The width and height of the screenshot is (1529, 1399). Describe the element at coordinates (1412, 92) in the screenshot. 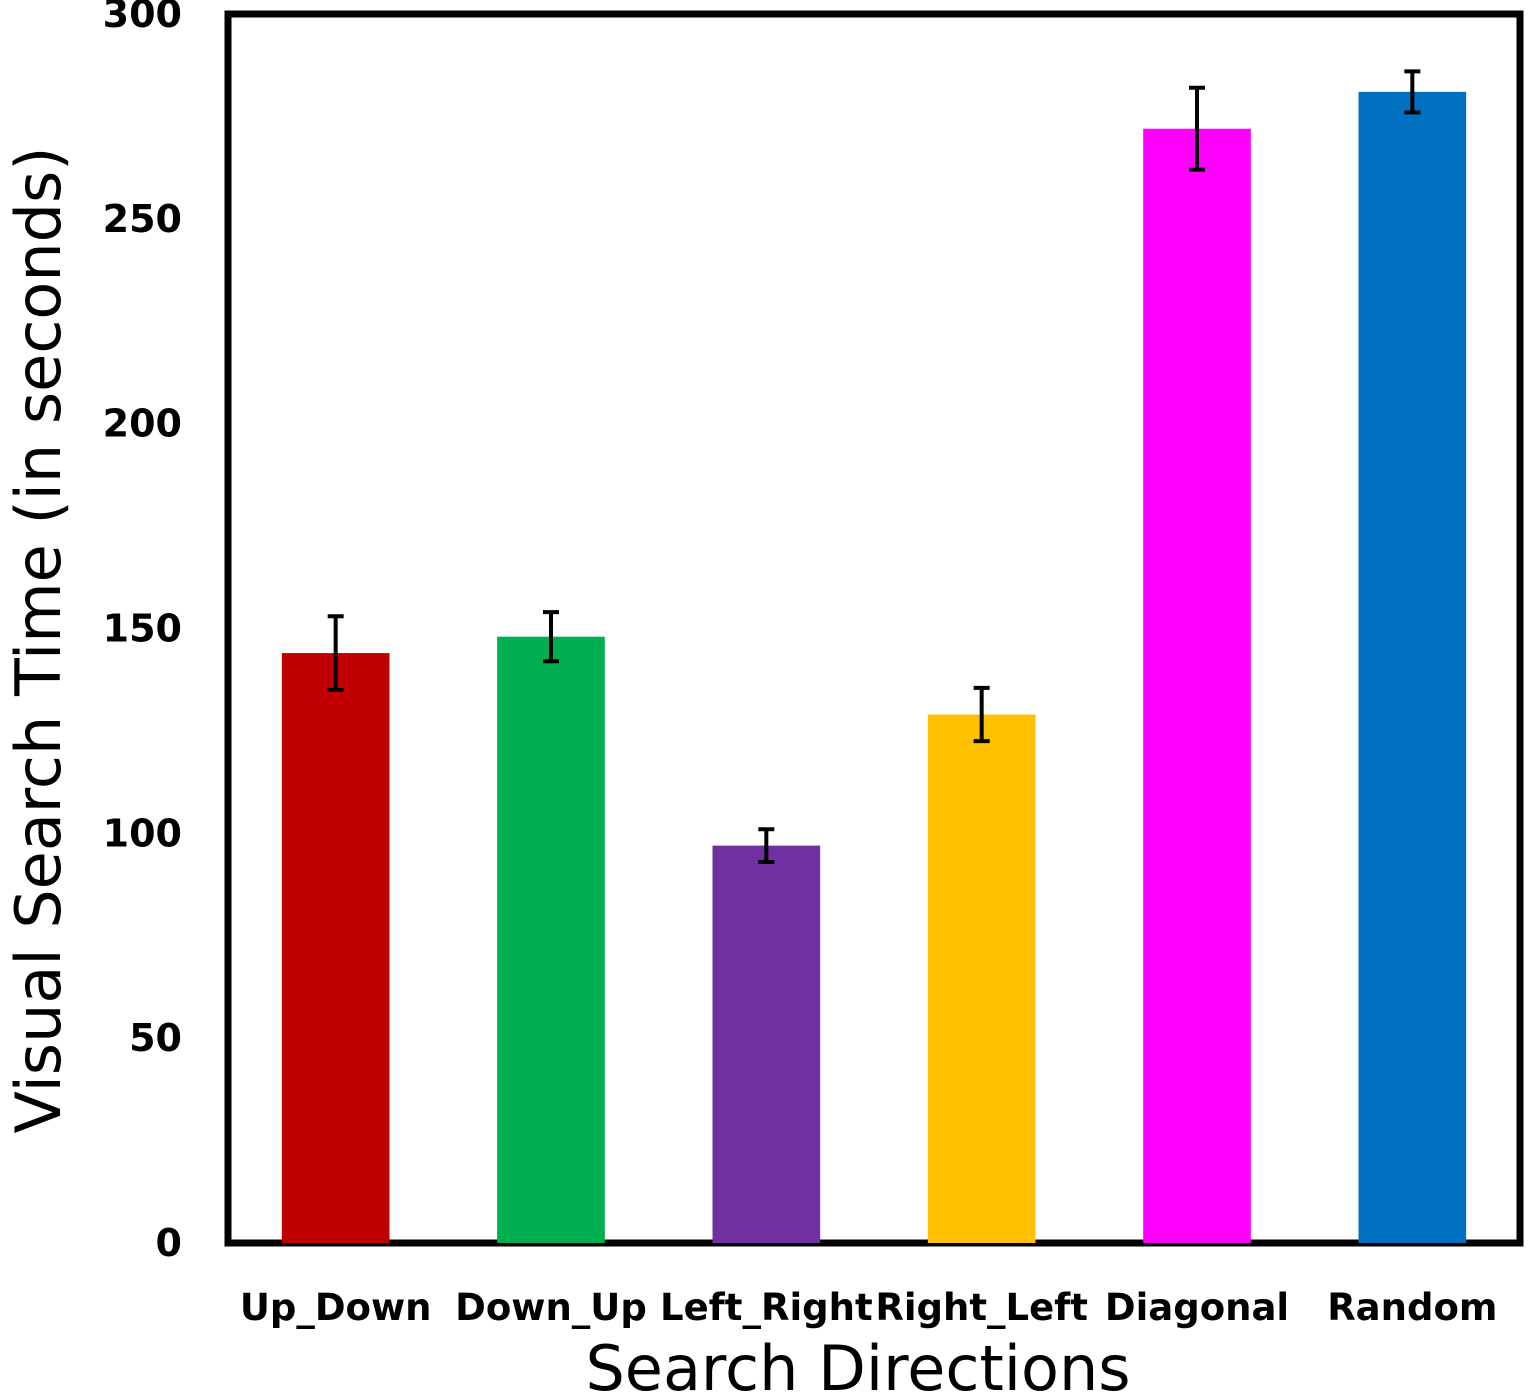

I see `error-bar-random` at that location.